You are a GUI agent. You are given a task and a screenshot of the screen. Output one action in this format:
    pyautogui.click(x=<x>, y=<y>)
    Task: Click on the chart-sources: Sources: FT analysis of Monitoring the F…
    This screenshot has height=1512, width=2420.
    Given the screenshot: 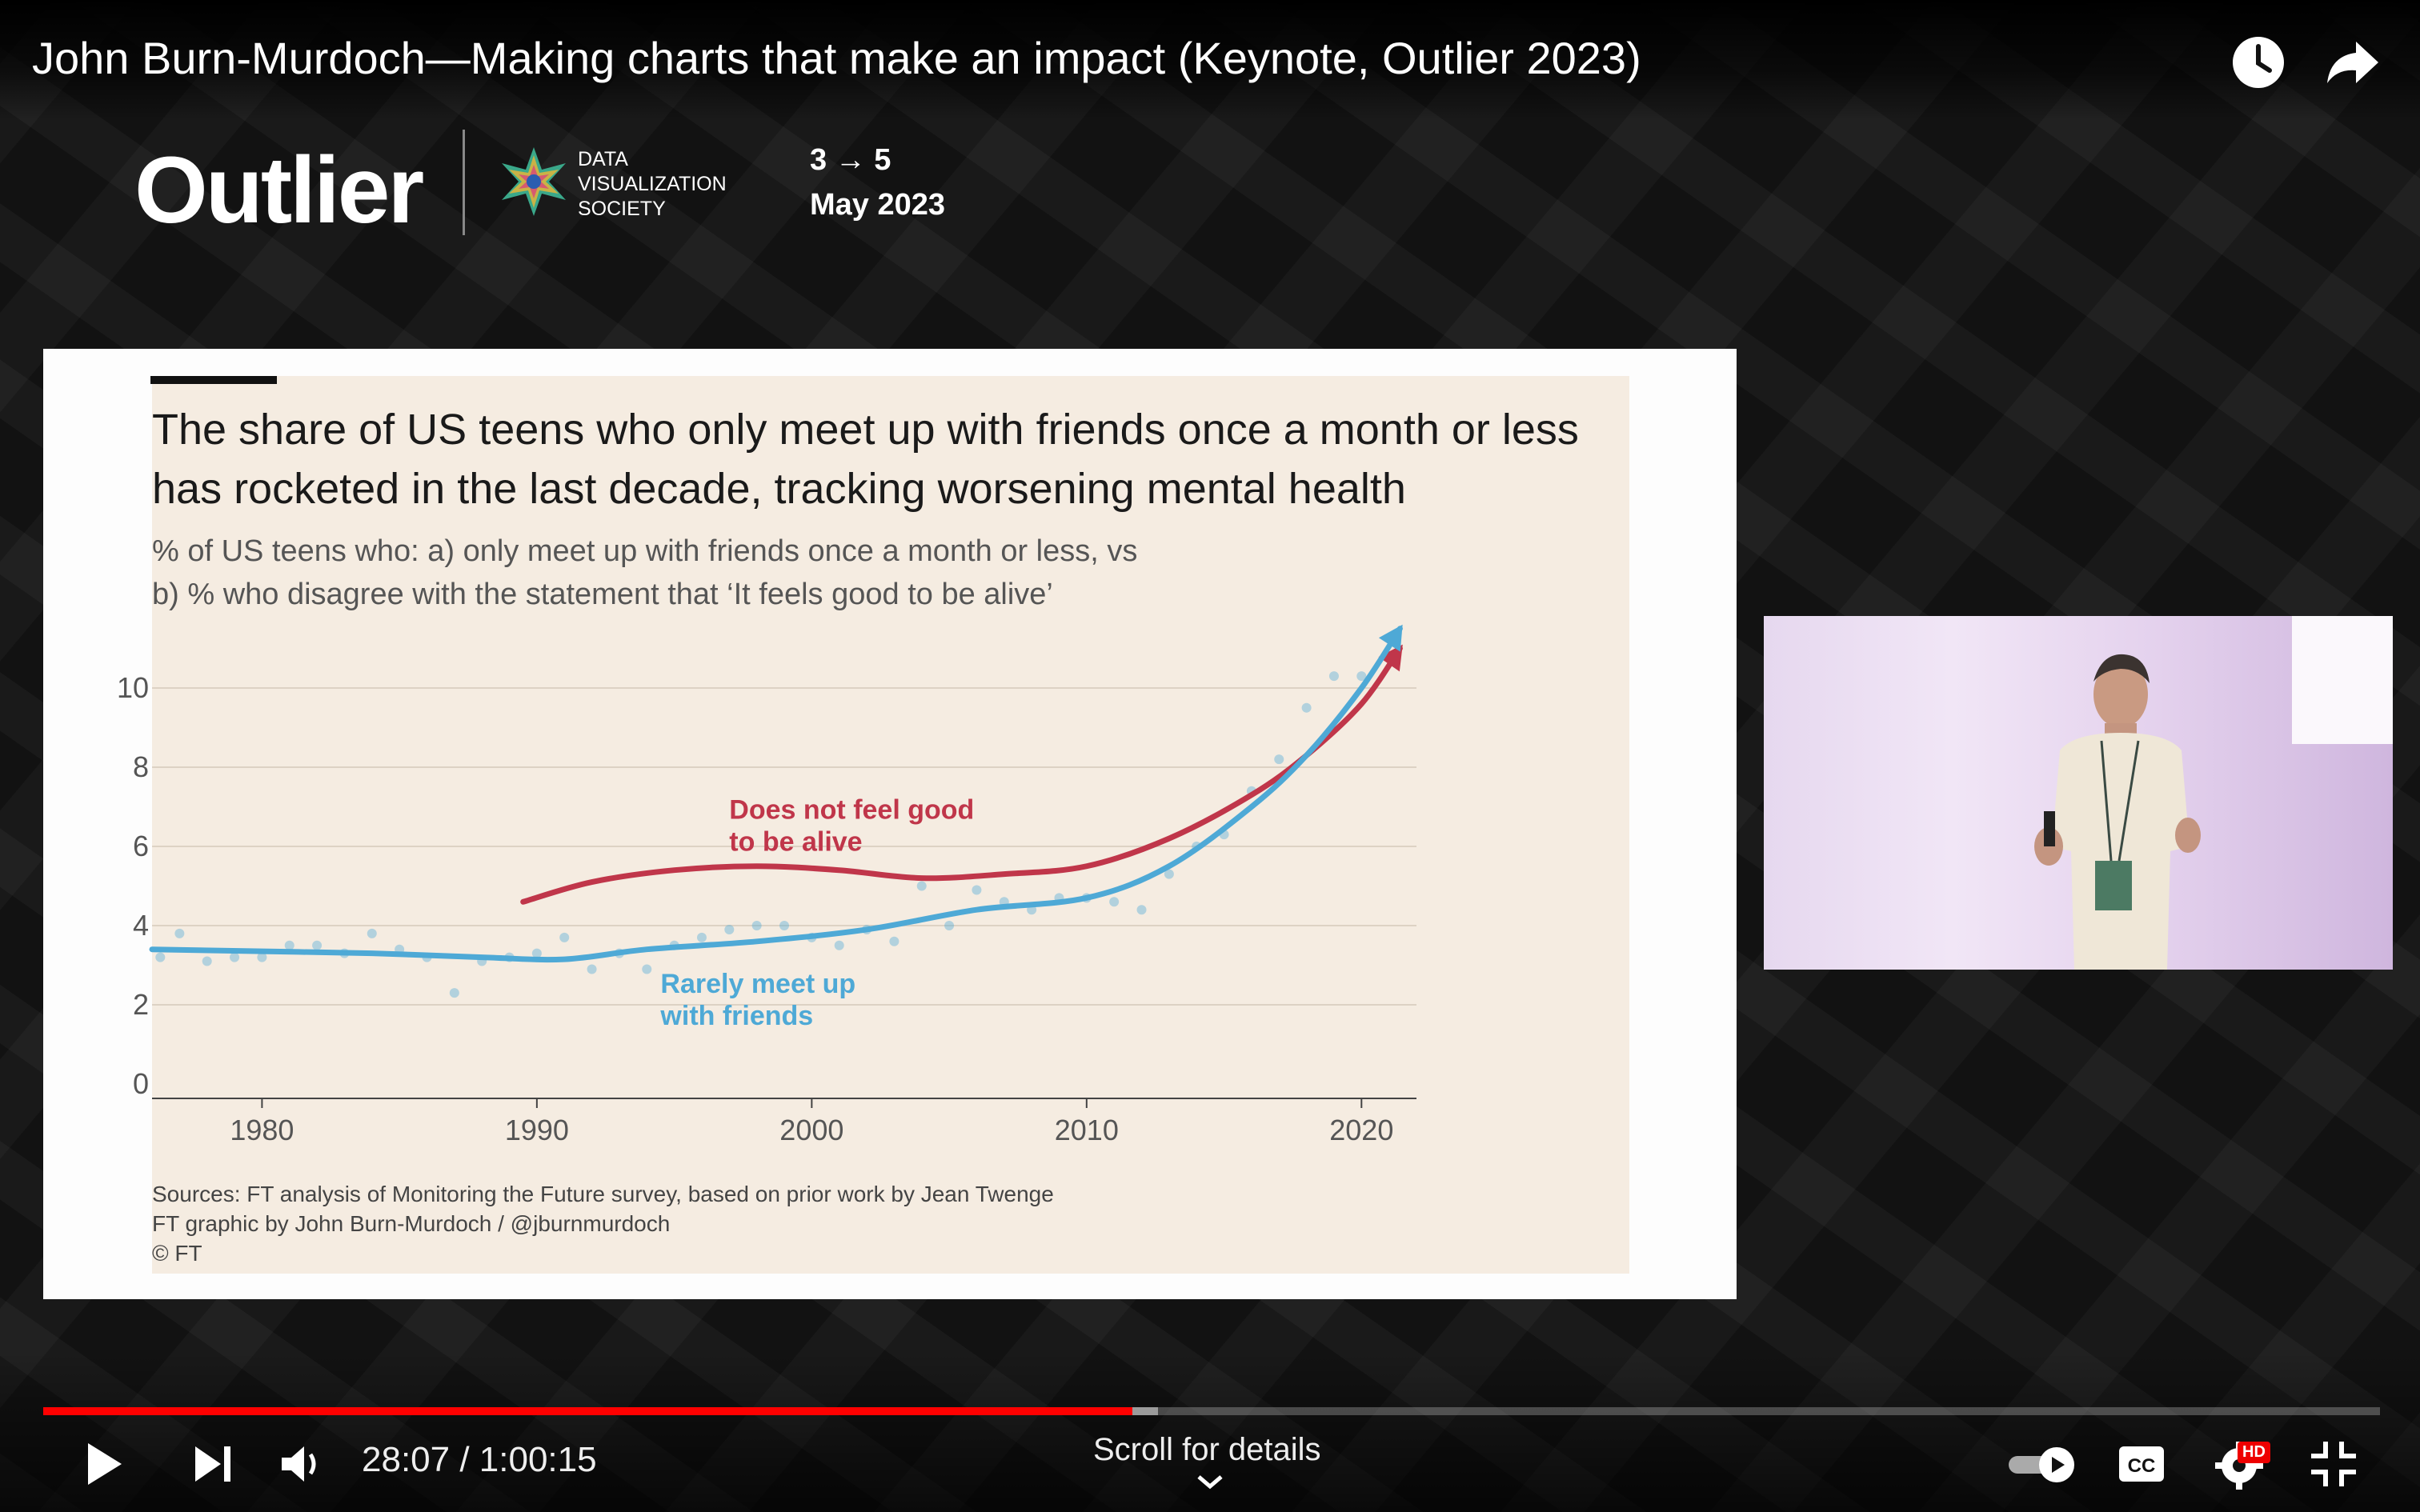 What is the action you would take?
    pyautogui.click(x=603, y=1223)
    